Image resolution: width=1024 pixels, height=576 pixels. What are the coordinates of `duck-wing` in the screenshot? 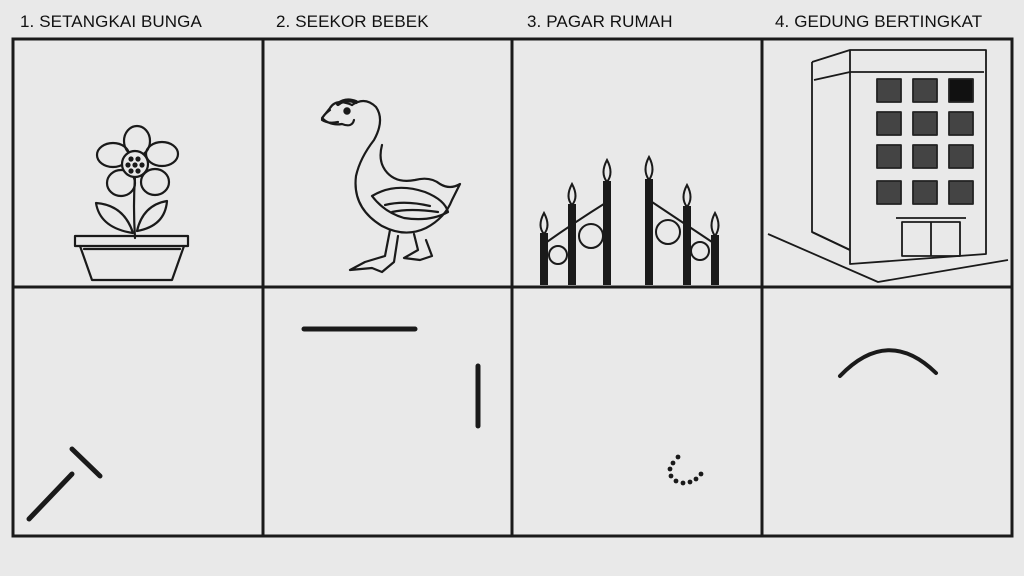 It's located at (410, 203).